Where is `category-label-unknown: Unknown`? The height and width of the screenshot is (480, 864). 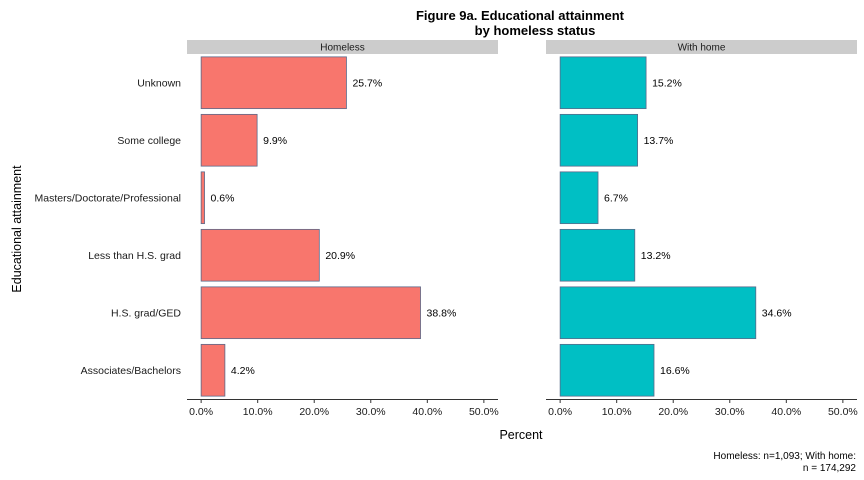 category-label-unknown: Unknown is located at coordinates (159, 83).